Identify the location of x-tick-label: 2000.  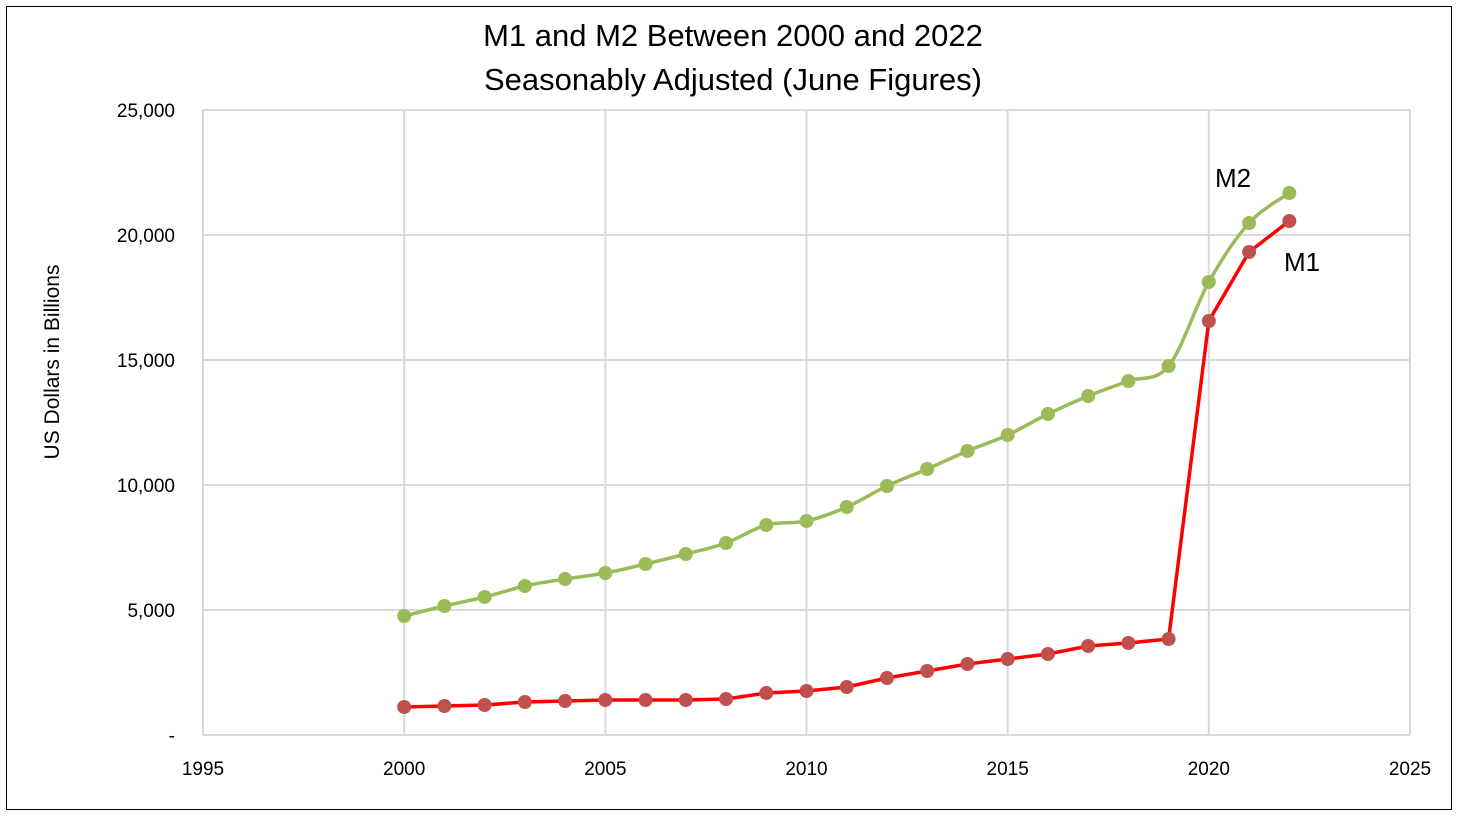
(404, 769).